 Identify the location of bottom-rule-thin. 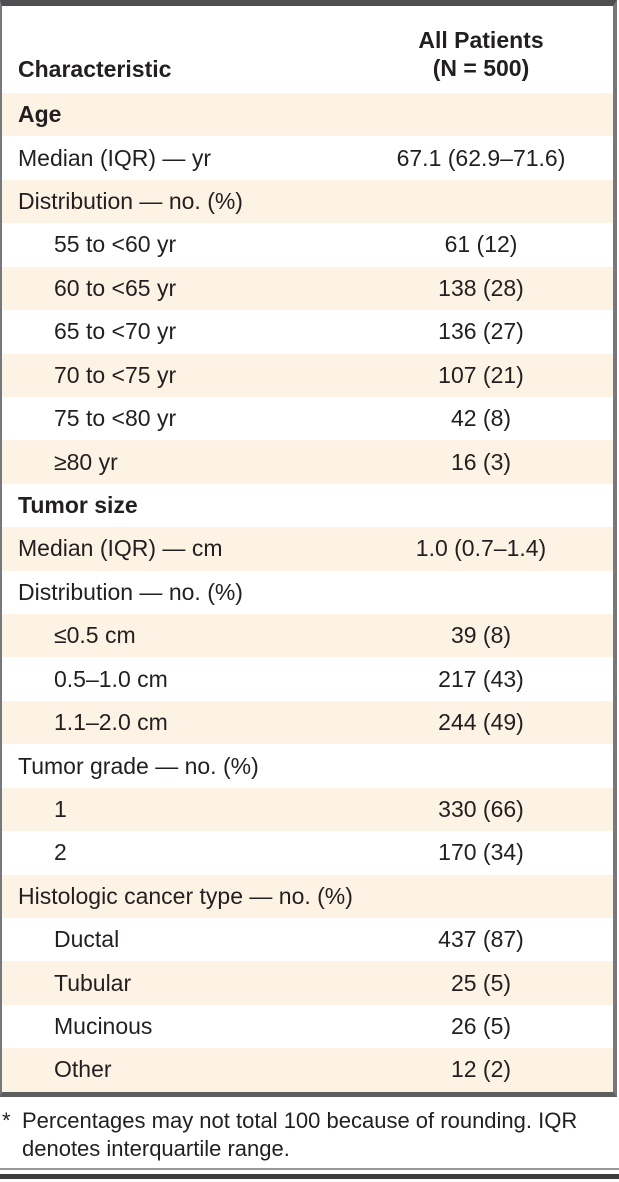
(309, 1168).